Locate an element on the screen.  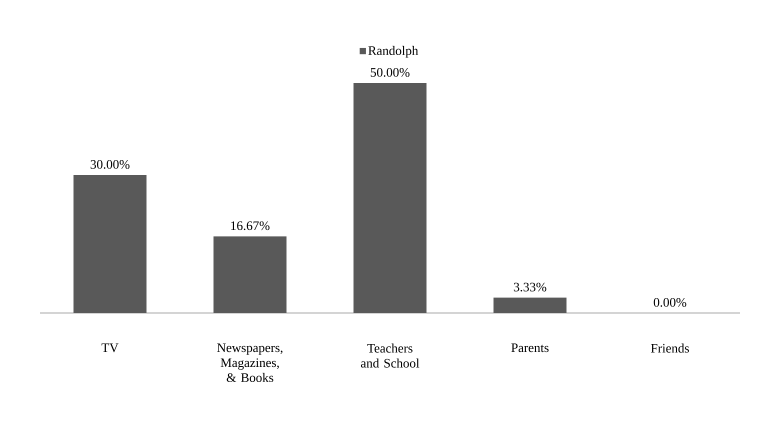
x-tick-label: TV is located at coordinates (110, 348).